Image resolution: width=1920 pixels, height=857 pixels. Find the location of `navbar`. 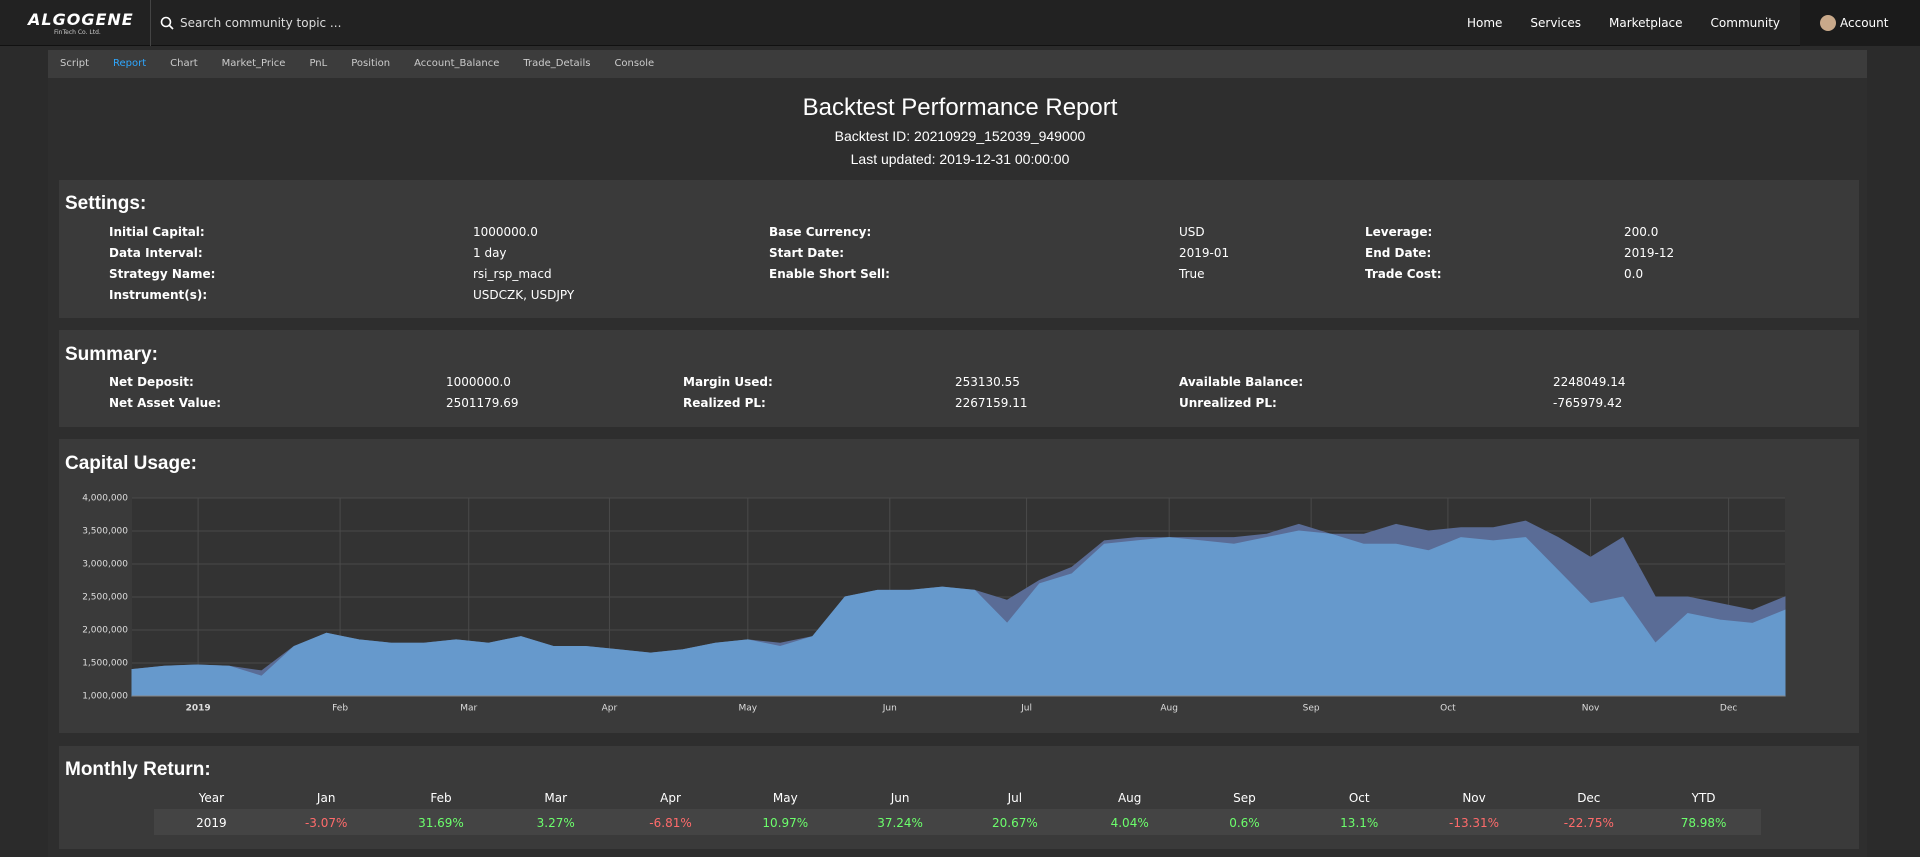

navbar is located at coordinates (960, 23).